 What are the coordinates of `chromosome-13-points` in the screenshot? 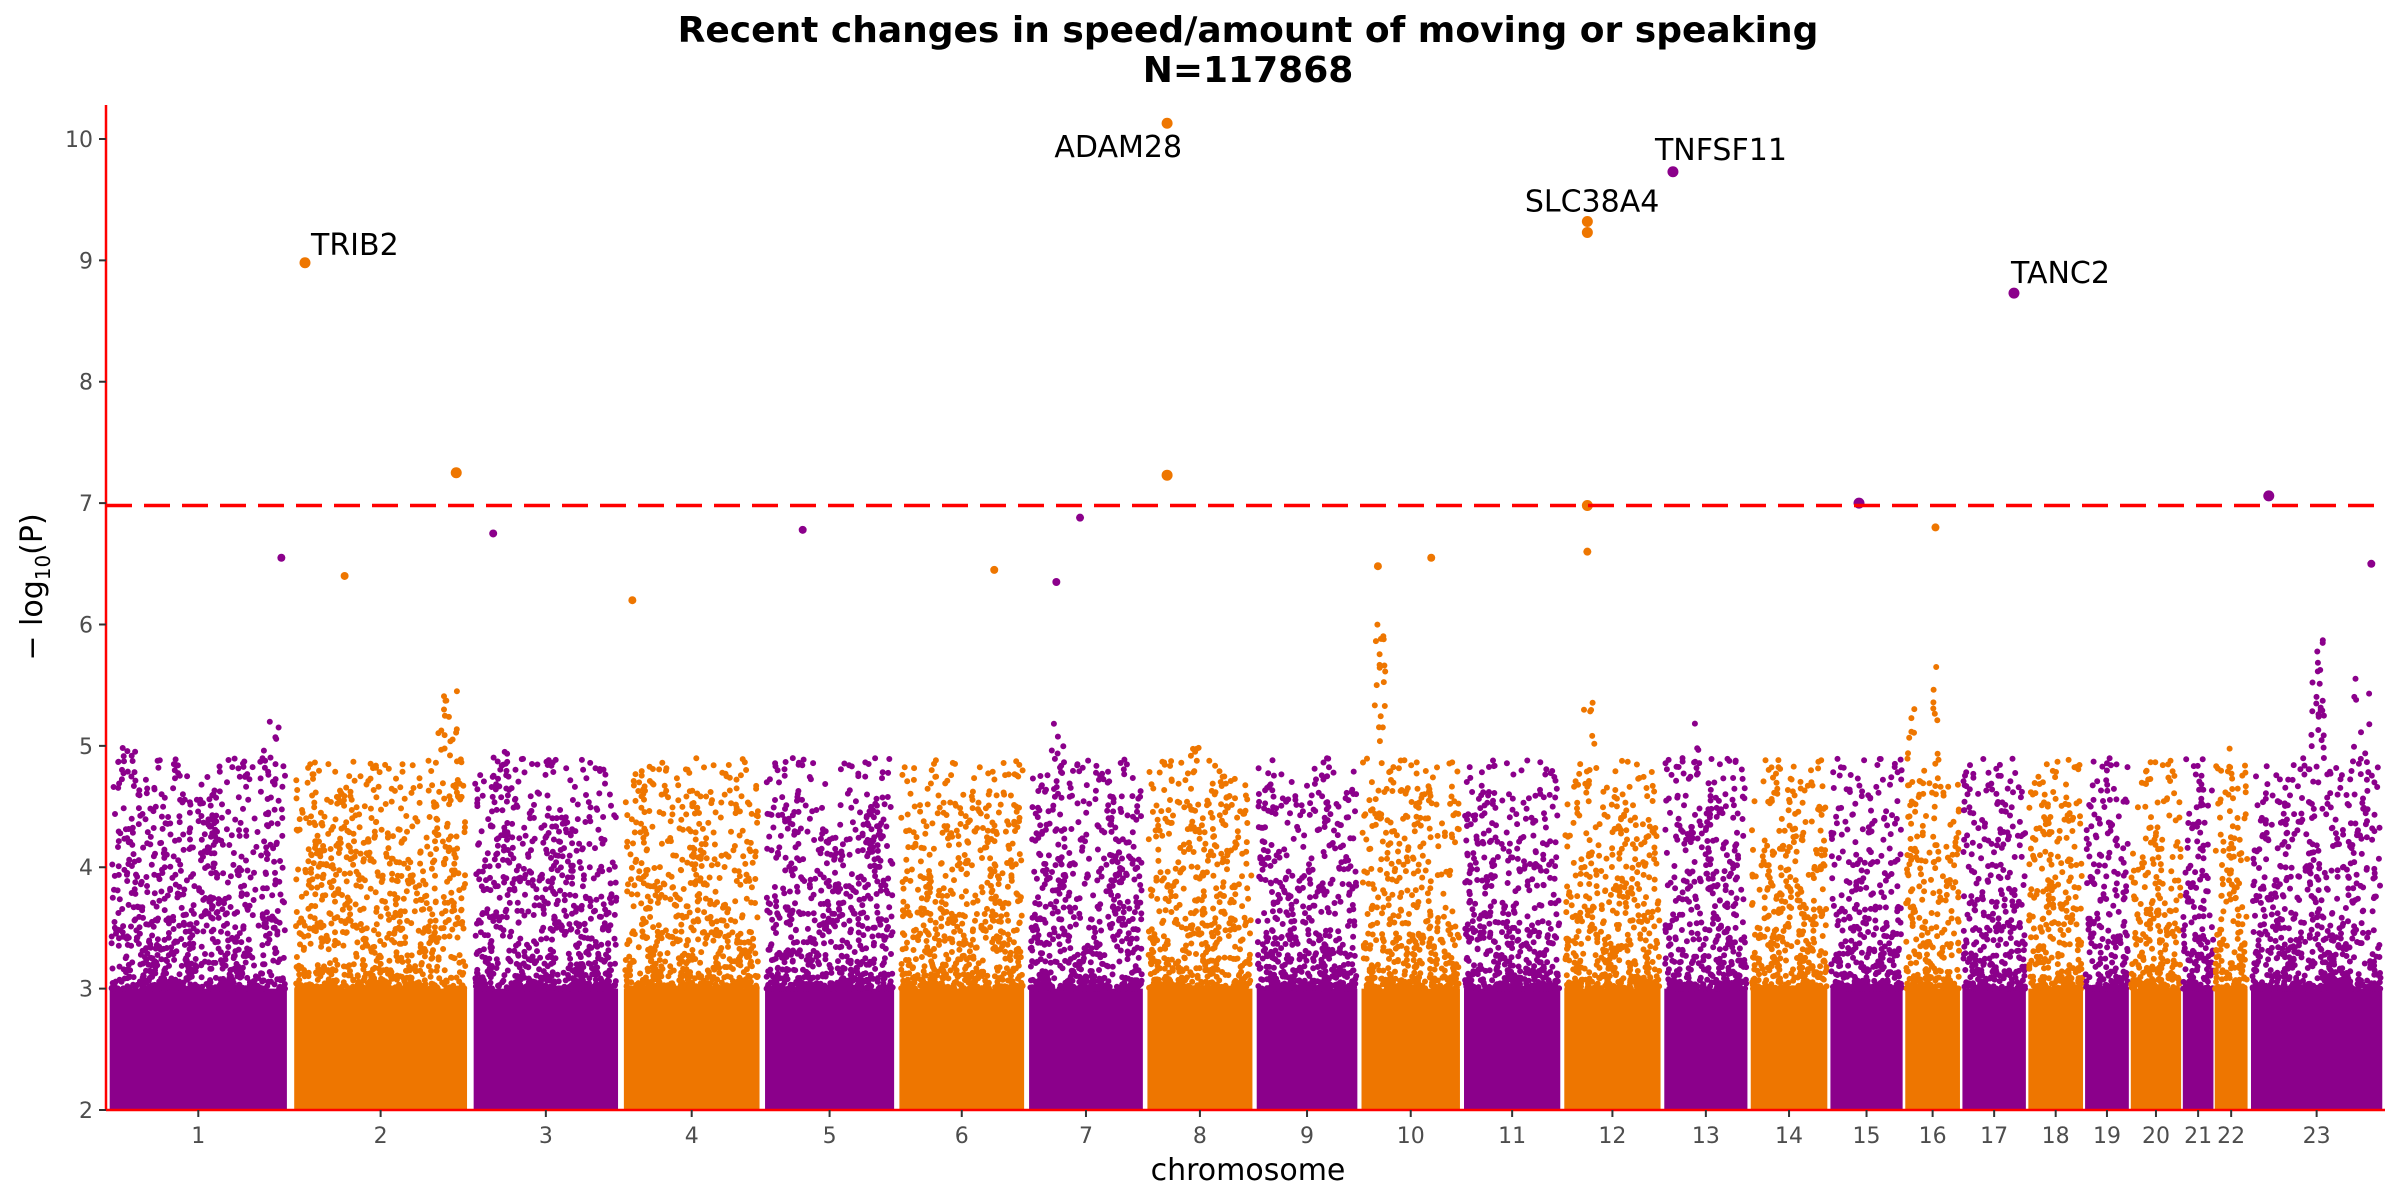 It's located at (1706, 856).